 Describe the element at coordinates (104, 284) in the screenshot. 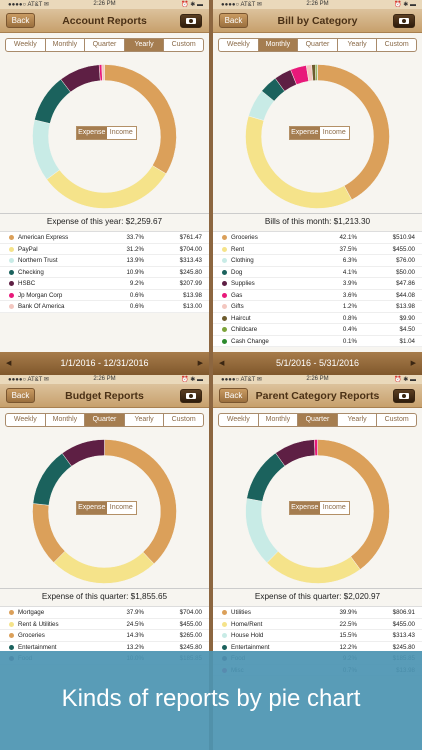

I see `list-item: HSBC 9.2% $207.99` at that location.